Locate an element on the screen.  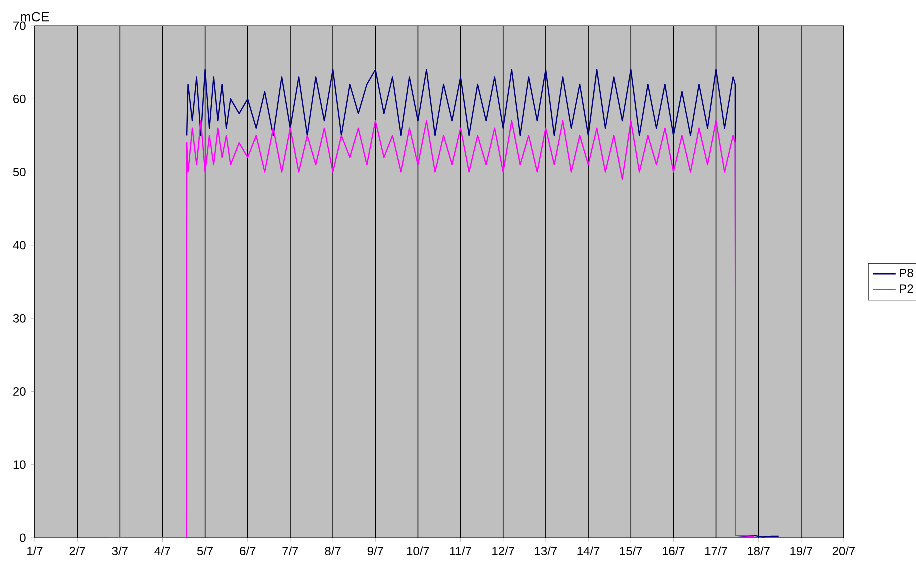
x-tick-label: 18/7 is located at coordinates (759, 551).